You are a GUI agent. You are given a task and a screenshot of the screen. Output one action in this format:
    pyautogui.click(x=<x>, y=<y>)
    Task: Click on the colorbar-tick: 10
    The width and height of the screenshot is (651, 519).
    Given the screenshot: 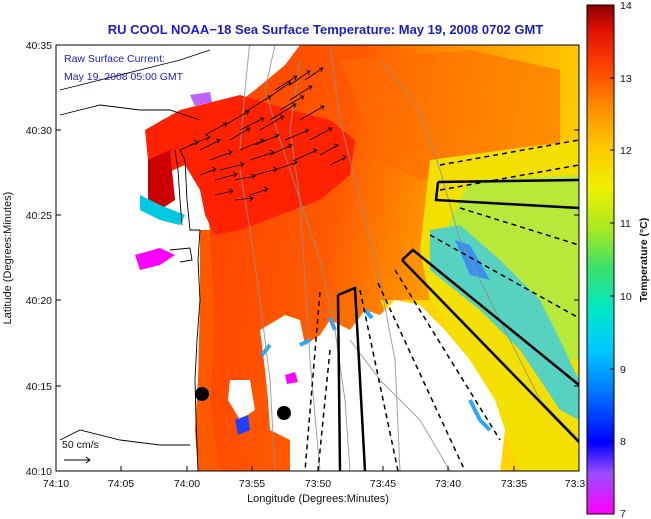 What is the action you would take?
    pyautogui.click(x=626, y=297)
    